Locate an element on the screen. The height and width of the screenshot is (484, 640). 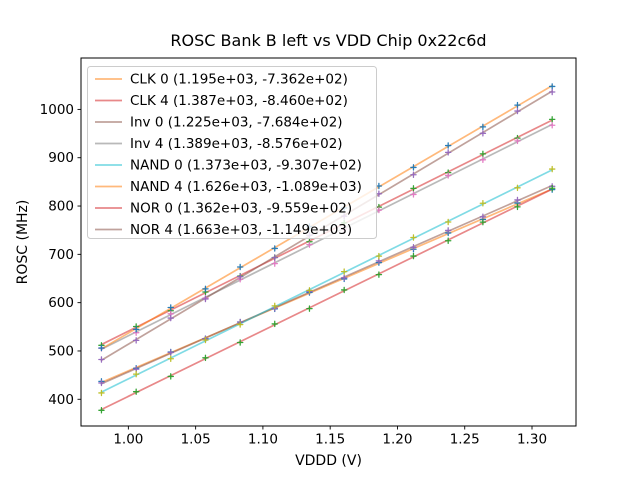
y-axis-ticks: 400 500 600 700 800 900 1000 is located at coordinates (60, 255).